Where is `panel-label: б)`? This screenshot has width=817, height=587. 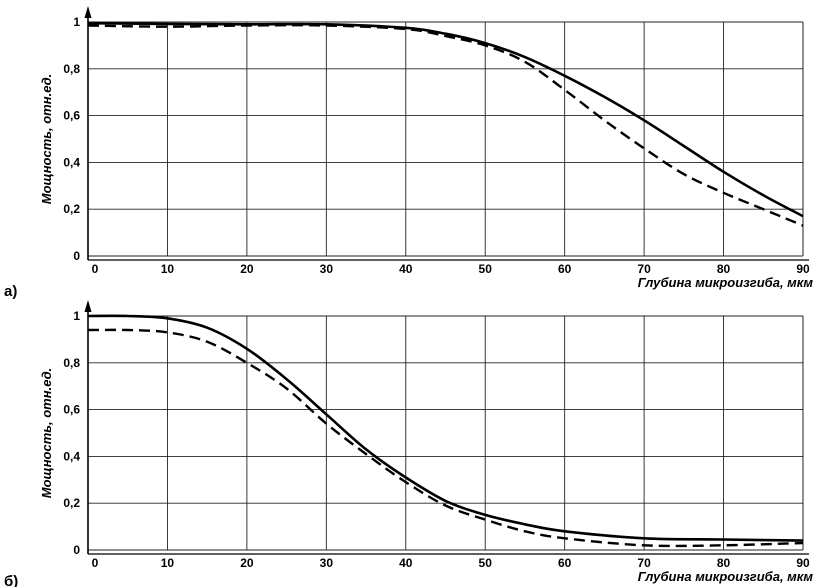
panel-label: б) is located at coordinates (11, 580).